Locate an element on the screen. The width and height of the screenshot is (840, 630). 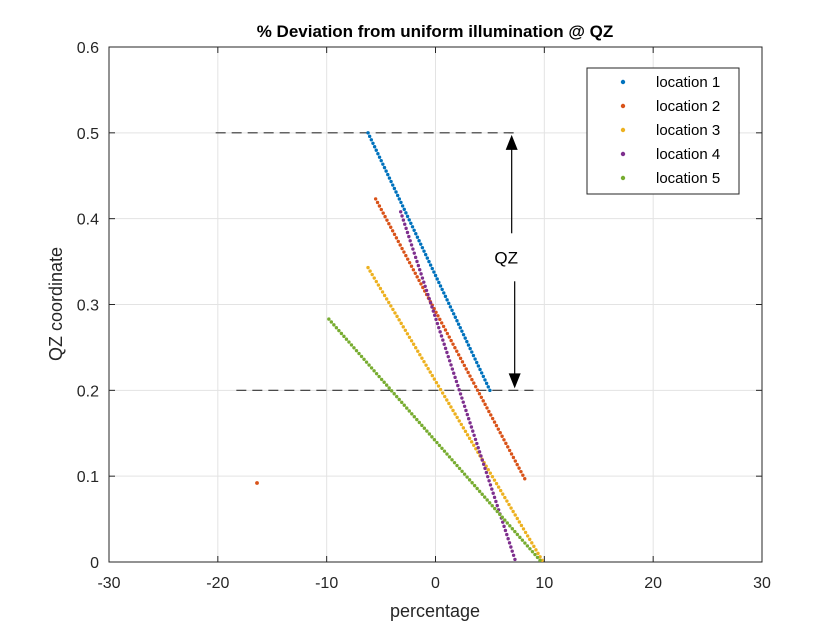
legend-marker is located at coordinates (623, 154).